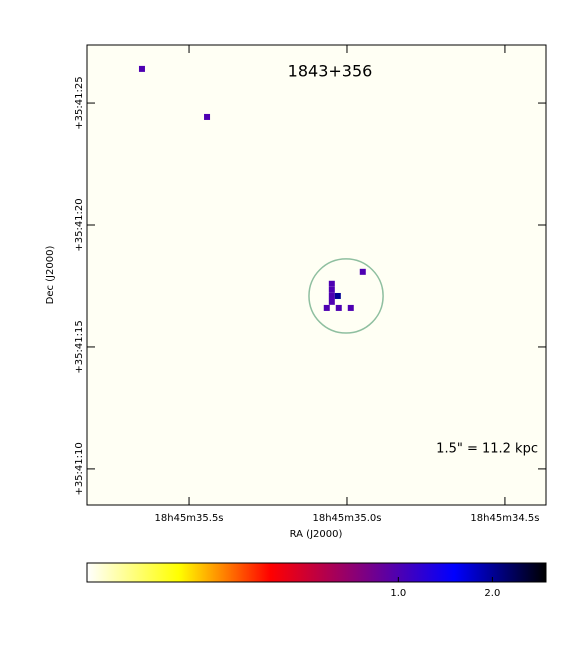  I want to click on y-axis-label: Dec (J2000), so click(50, 275).